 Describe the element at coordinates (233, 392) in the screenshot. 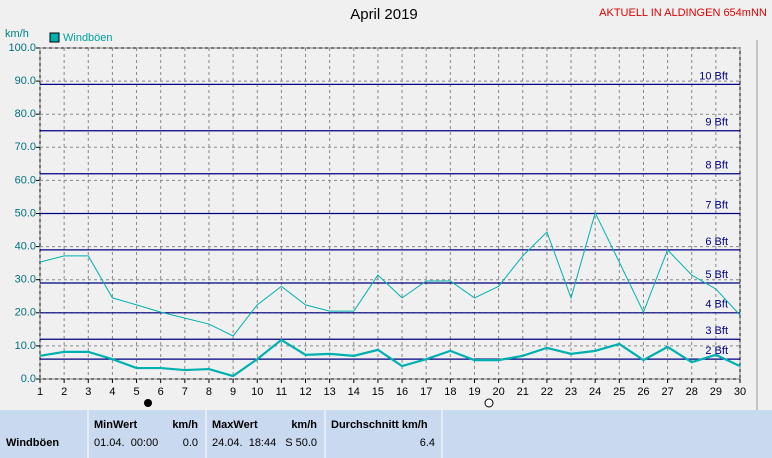

I see `x-tick-label: 9` at that location.